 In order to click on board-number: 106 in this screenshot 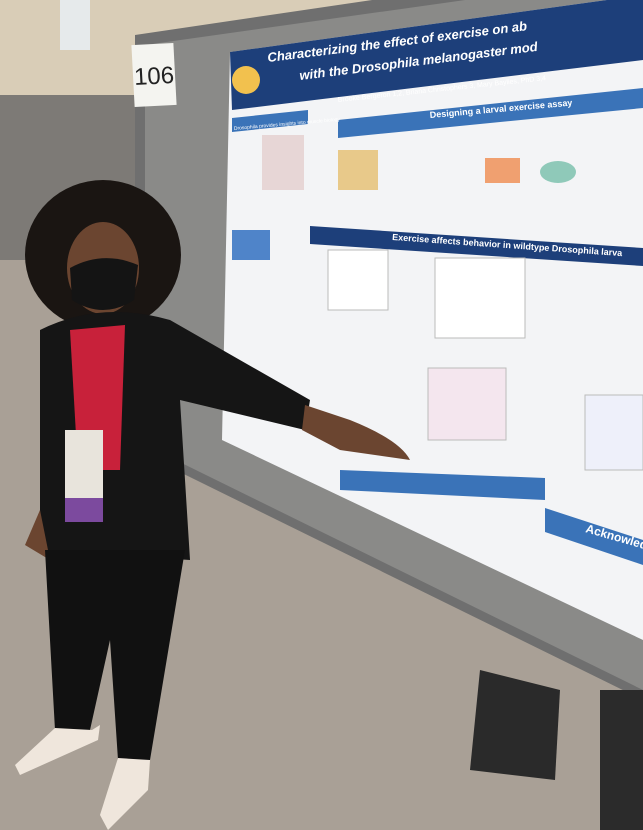, I will do `click(153, 76)`.